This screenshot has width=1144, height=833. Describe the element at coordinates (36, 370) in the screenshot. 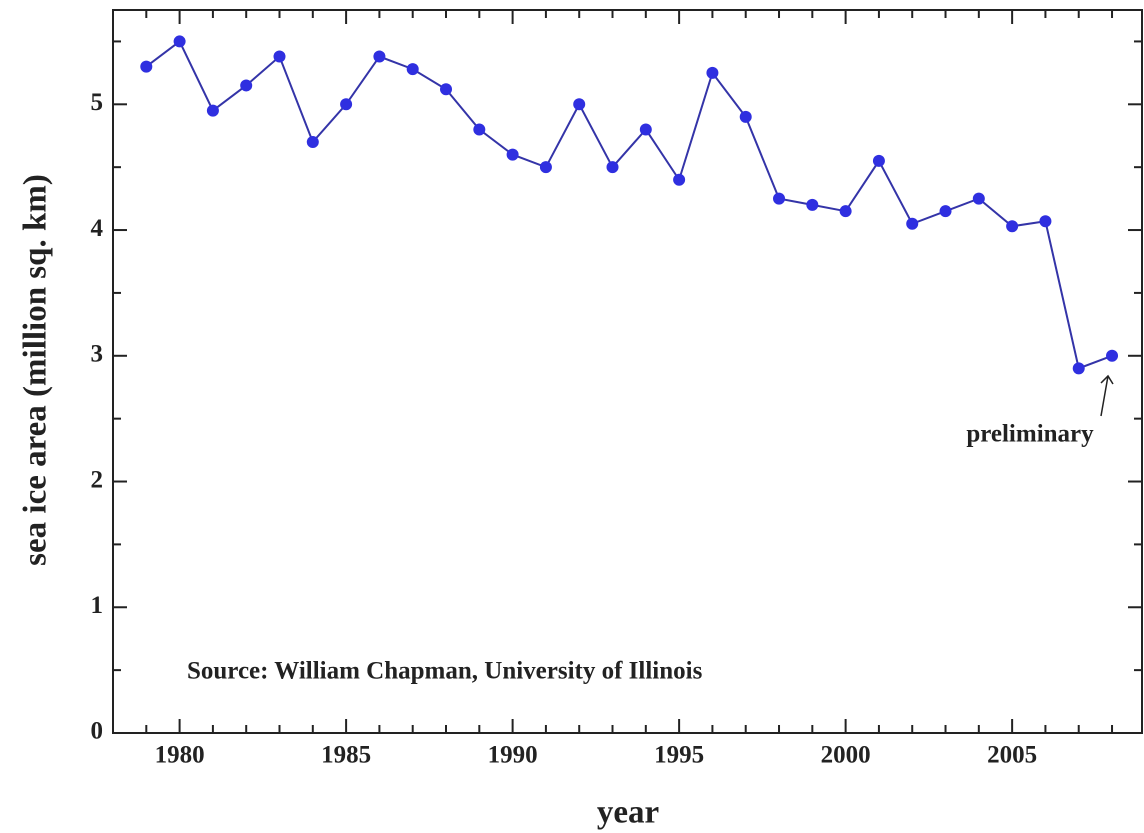

I see `y-axis-label: sea ice area (million sq. km)` at that location.